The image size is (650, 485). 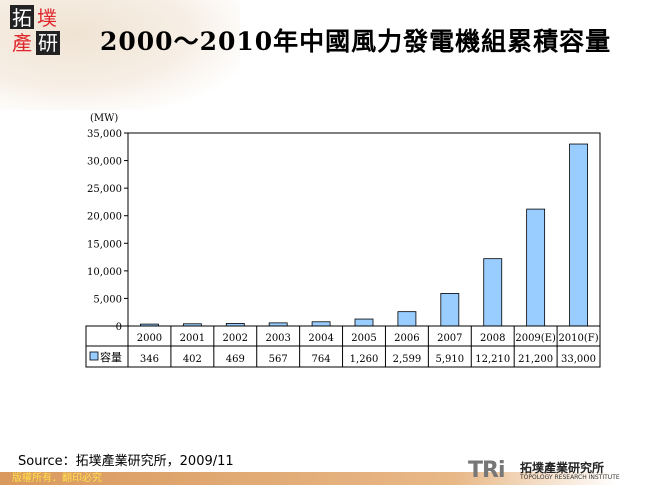 What do you see at coordinates (278, 359) in the screenshot?
I see `data-label: 567` at bounding box center [278, 359].